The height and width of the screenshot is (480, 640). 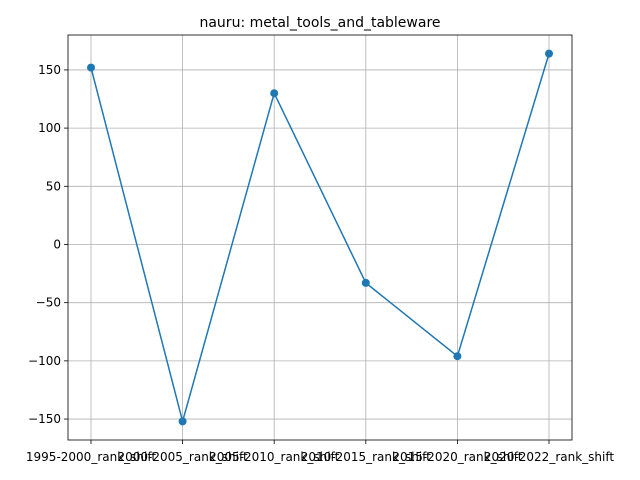 I want to click on chart-title: nauru: metal_tools_and_tableware, so click(x=319, y=23).